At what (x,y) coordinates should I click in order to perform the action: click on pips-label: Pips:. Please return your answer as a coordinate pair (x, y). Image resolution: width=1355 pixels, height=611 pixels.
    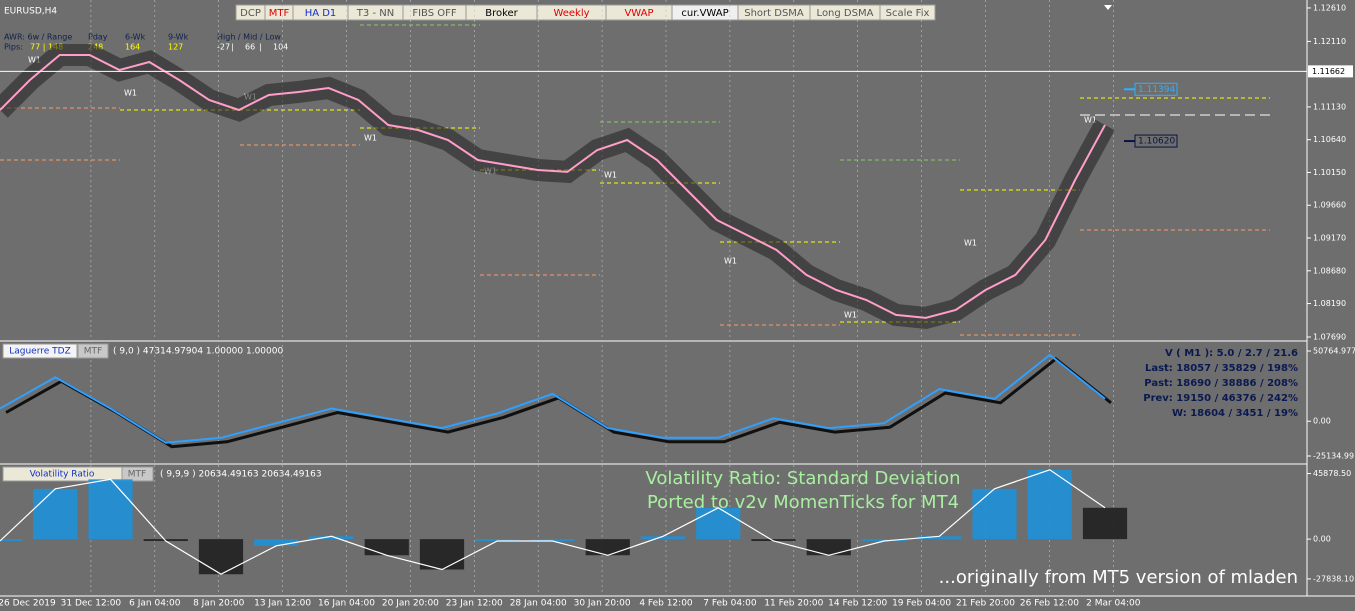
    Looking at the image, I should click on (13, 47).